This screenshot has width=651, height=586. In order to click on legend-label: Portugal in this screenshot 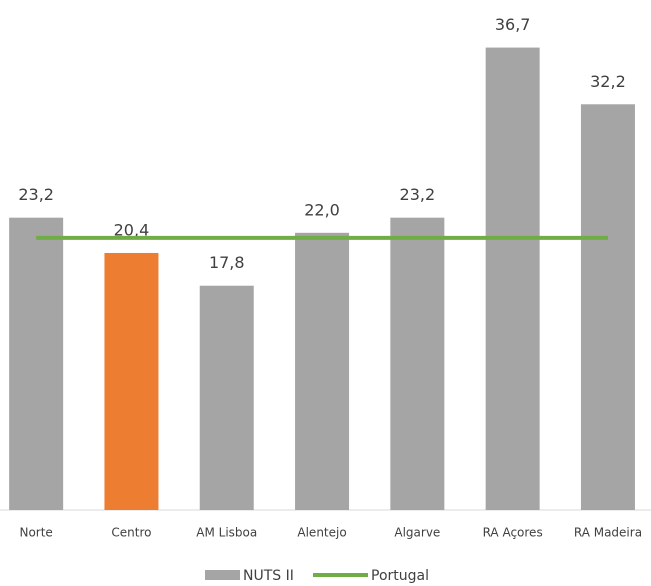, I will do `click(400, 576)`.